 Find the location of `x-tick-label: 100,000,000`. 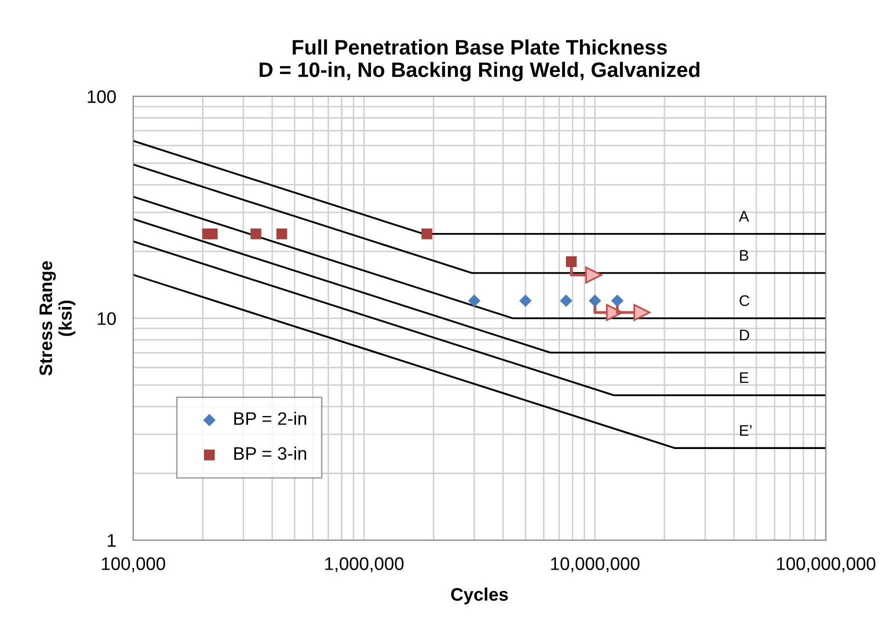

x-tick-label: 100,000,000 is located at coordinates (826, 564).